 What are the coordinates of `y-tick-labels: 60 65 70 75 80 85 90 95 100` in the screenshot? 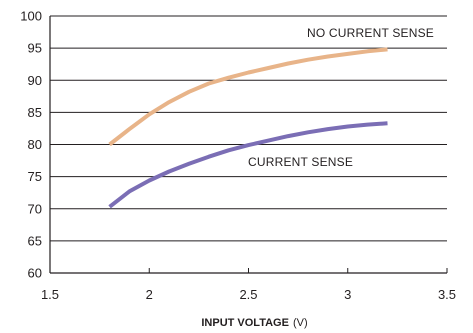 It's located at (31, 145).